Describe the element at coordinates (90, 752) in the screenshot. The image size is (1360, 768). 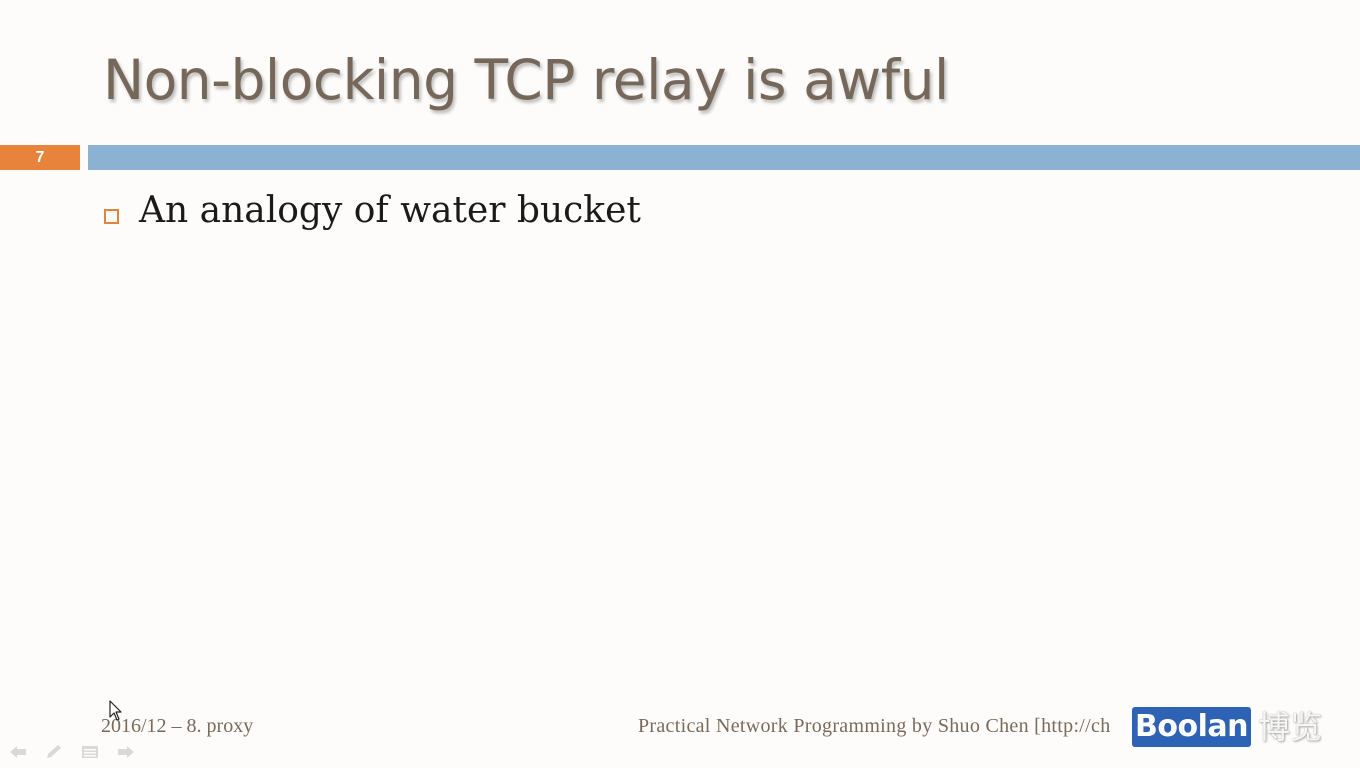
I see `menu-icon` at that location.